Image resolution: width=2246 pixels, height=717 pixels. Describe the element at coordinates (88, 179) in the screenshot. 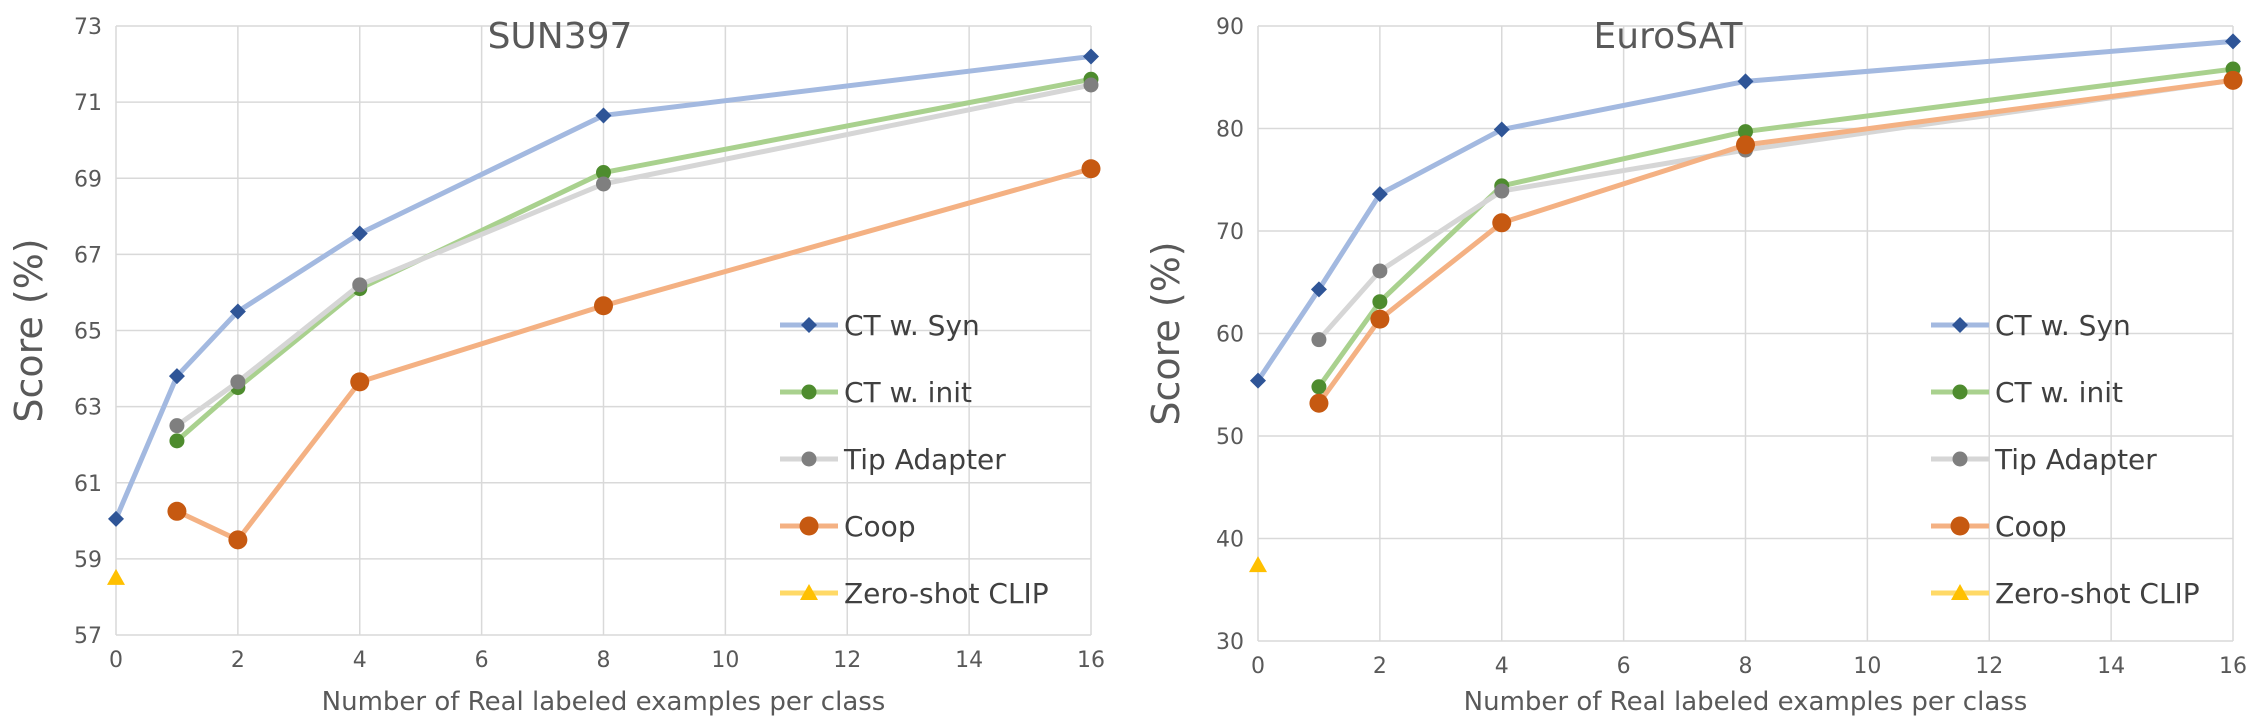

I see `y-tick-label: 69` at that location.